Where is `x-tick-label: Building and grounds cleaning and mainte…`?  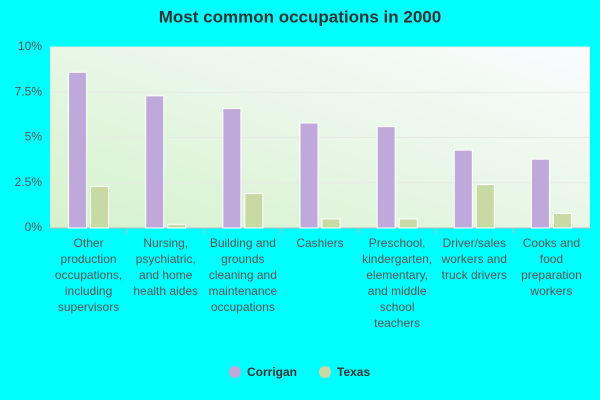 x-tick-label: Building and grounds cleaning and mainte… is located at coordinates (243, 275).